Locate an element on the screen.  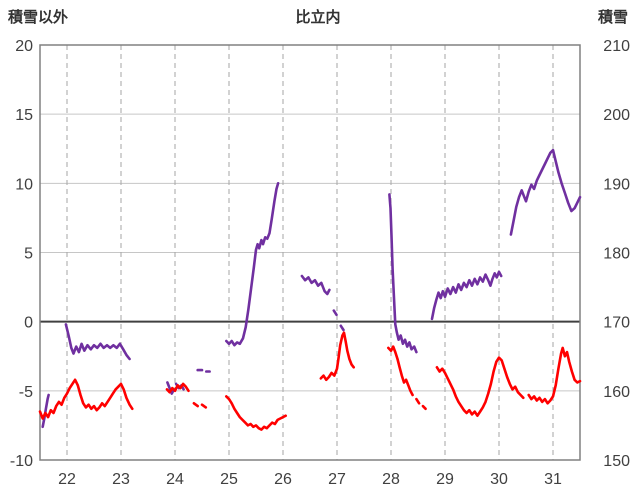
right-axis-tick-label: 180 is located at coordinates (616, 254).